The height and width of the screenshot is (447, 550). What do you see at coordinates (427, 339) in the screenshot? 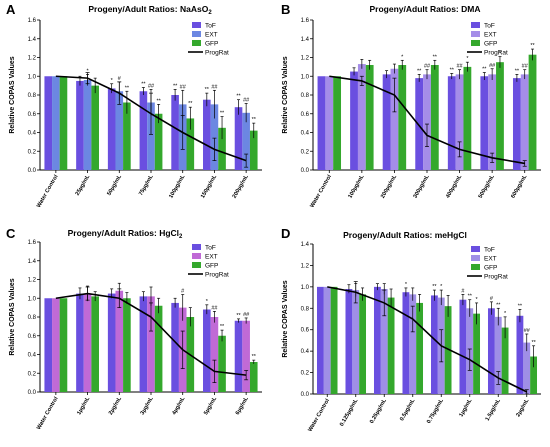
I see `prograt-line` at bounding box center [427, 339].